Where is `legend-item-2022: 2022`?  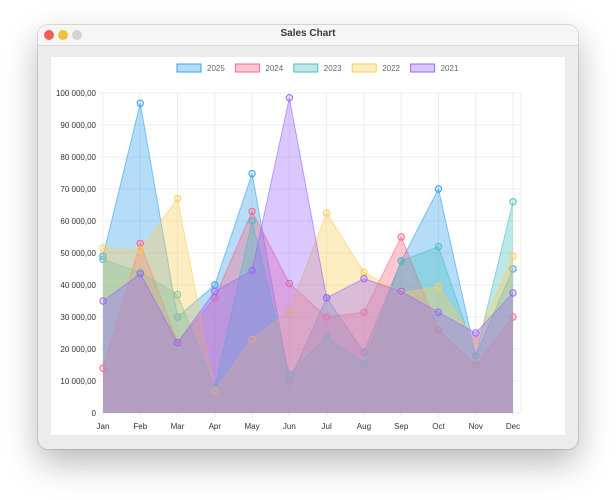 legend-item-2022: 2022 is located at coordinates (376, 68).